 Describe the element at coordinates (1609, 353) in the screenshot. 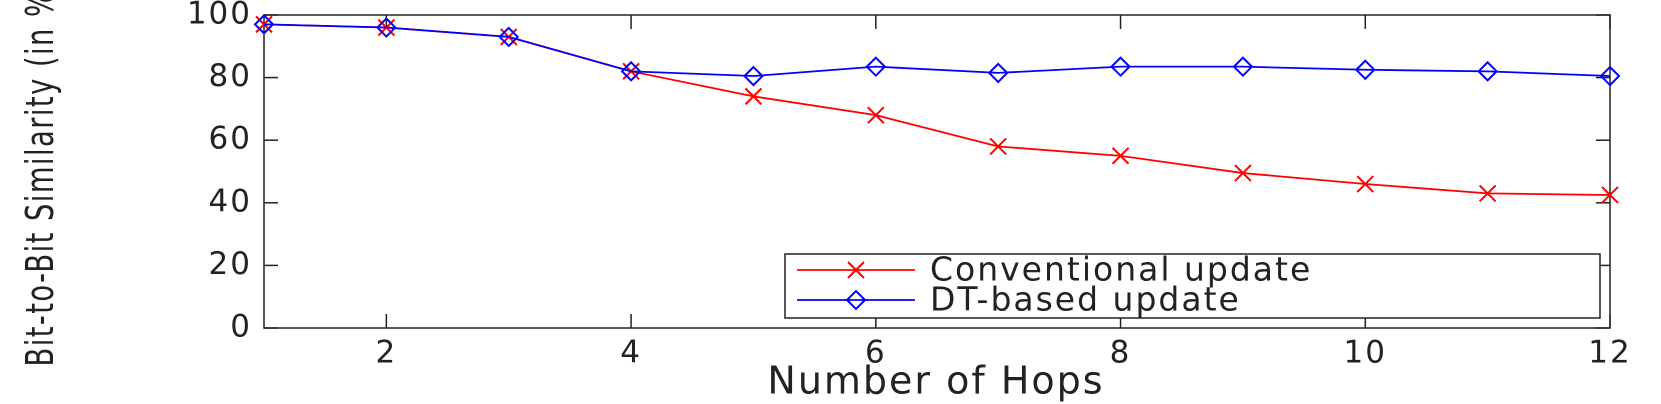

I see `x-tick-label: 12` at that location.